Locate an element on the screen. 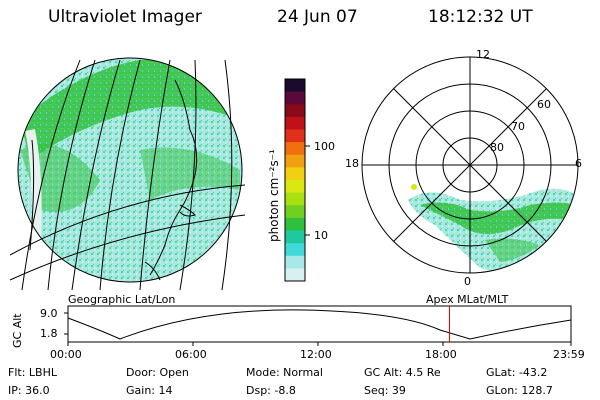 Image resolution: width=600 pixels, height=400 pixels. lat-label-70: 70 is located at coordinates (518, 126).